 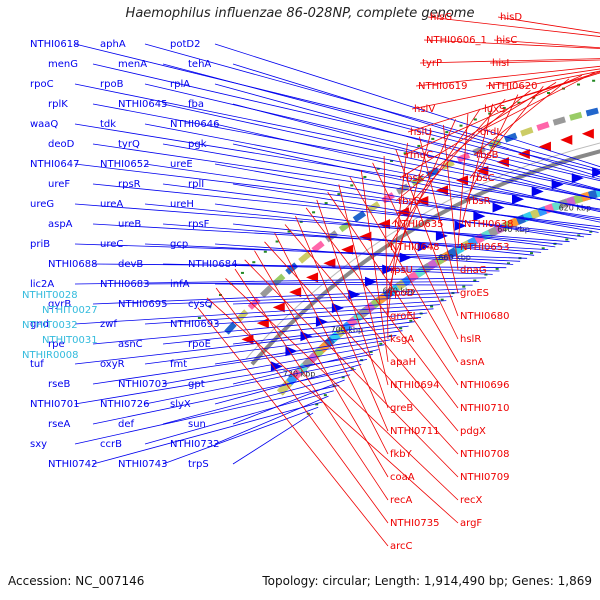 What do you see at coordinates (61, 144) in the screenshot?
I see `forward-gene-label: deoD` at bounding box center [61, 144].